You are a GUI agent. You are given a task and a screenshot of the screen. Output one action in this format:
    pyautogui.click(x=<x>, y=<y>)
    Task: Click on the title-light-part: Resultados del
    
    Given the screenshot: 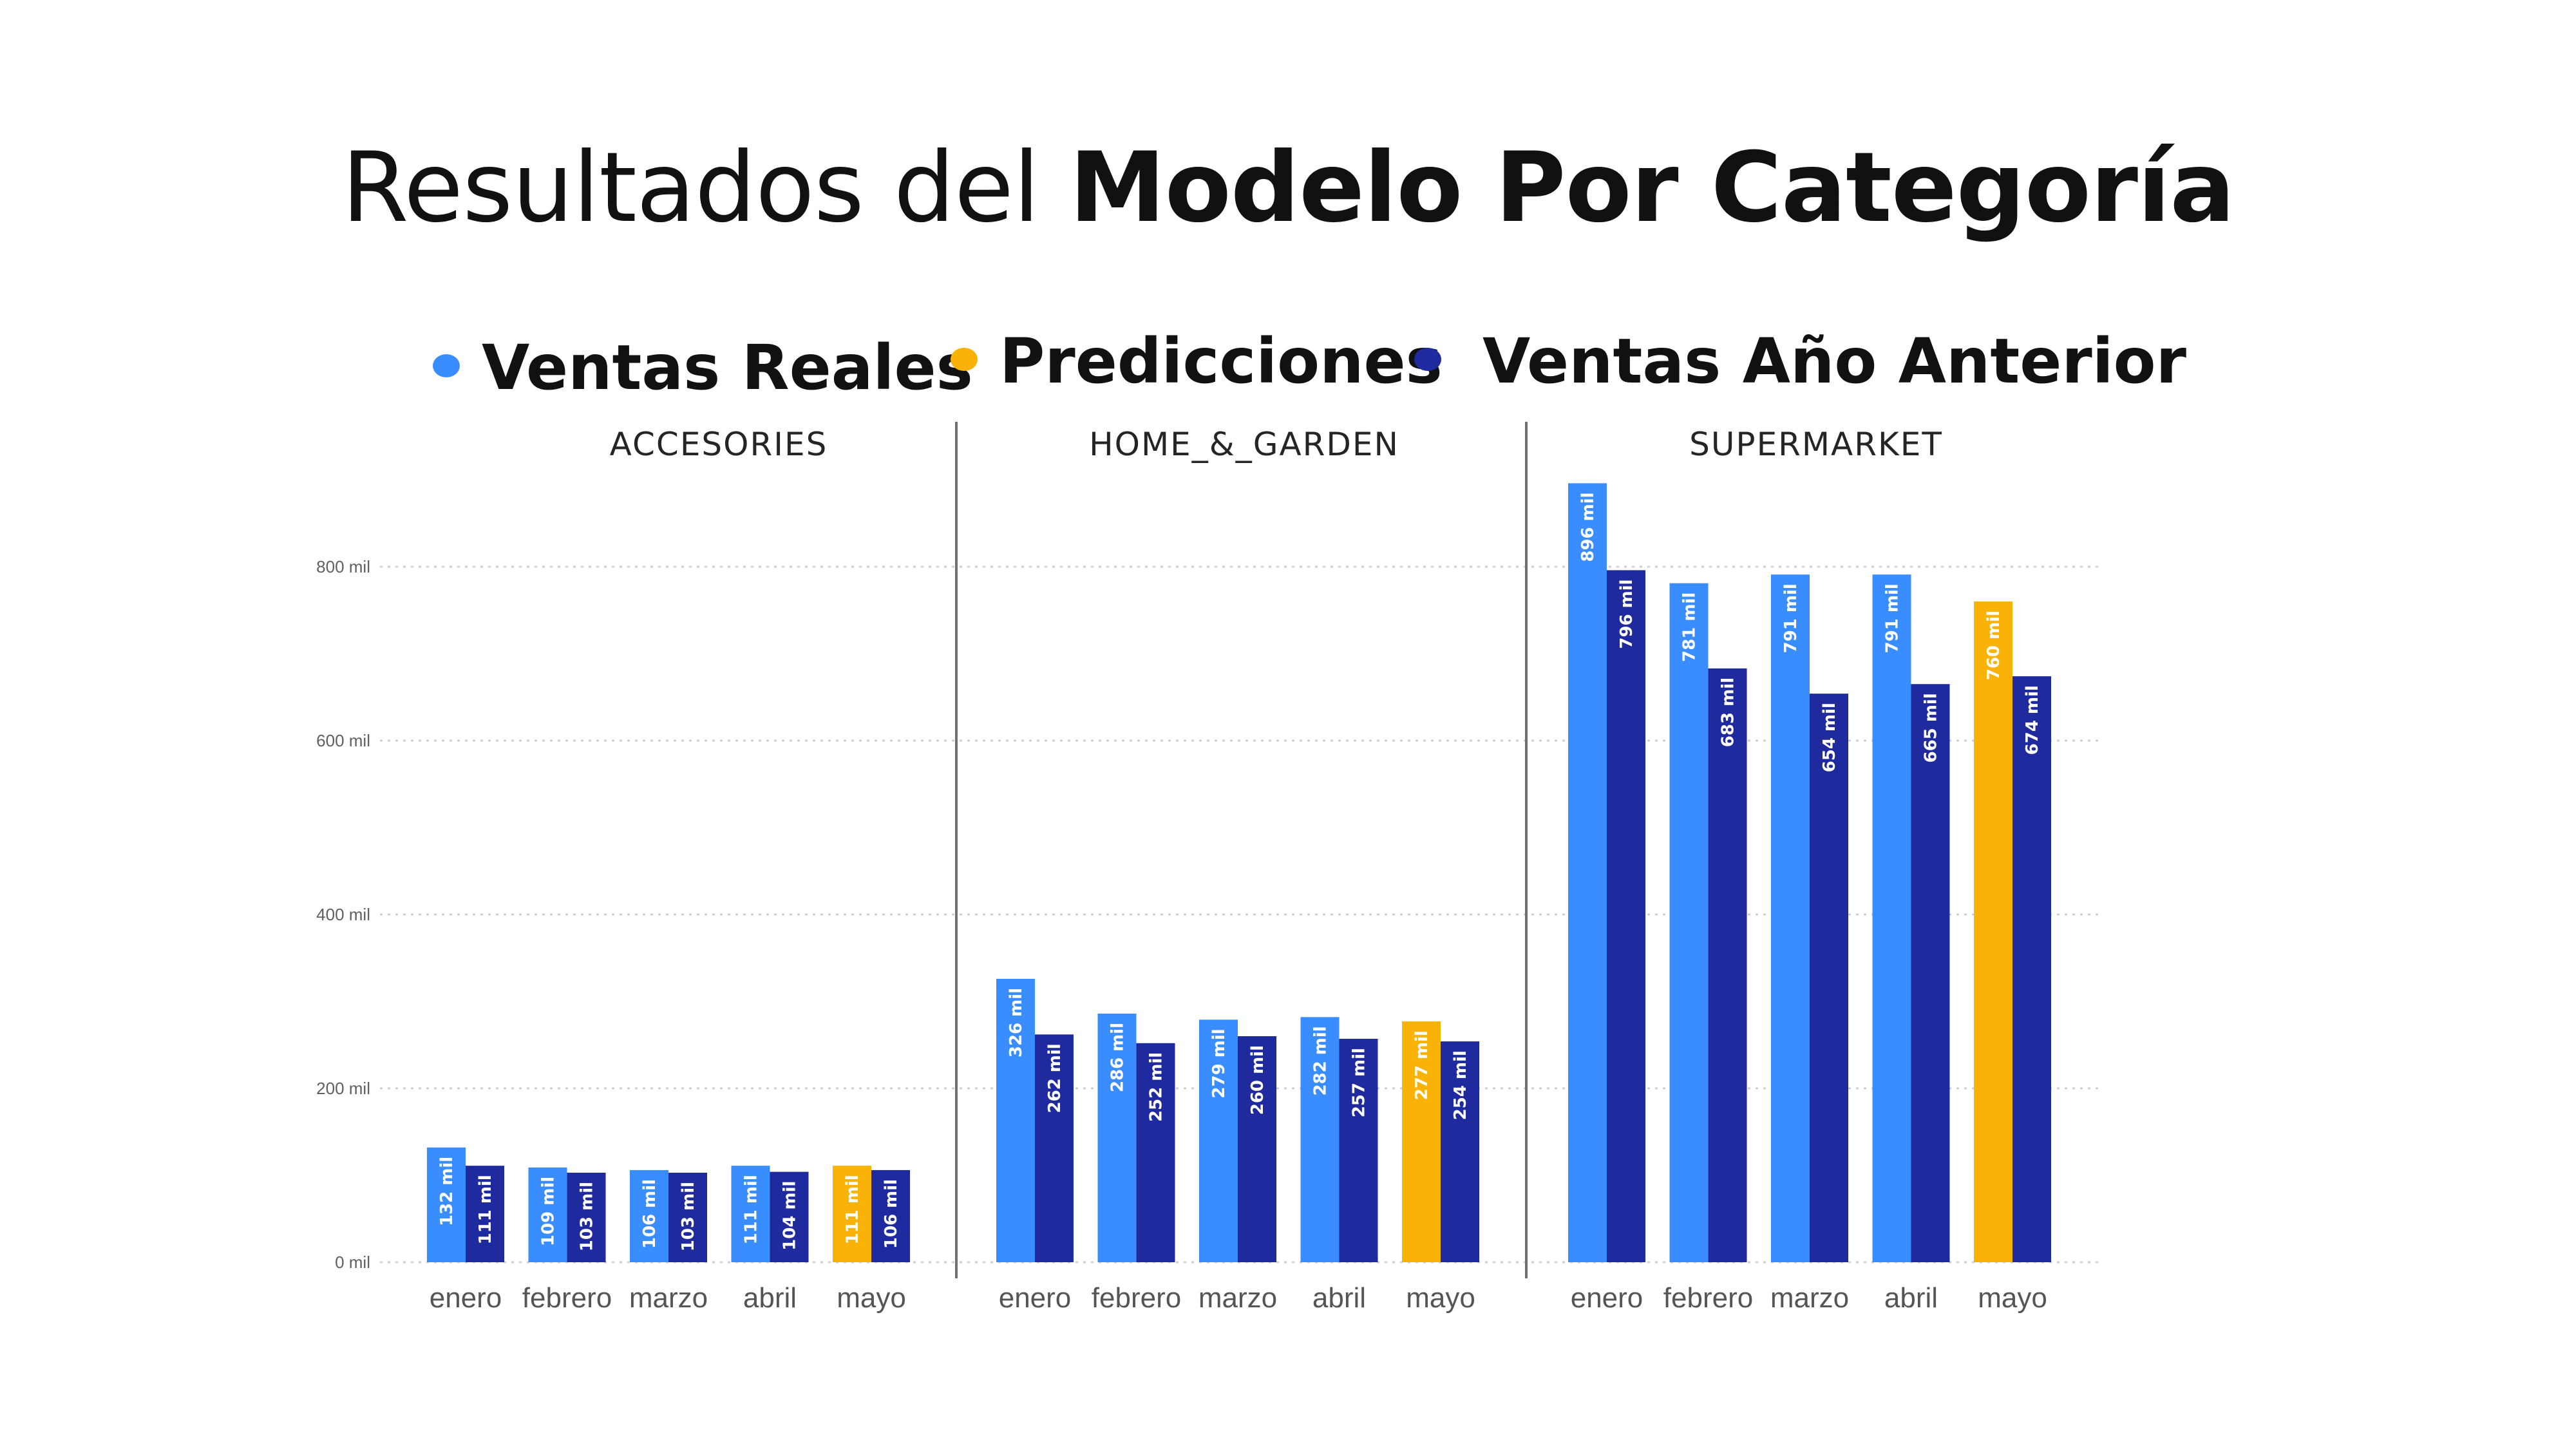 What is the action you would take?
    pyautogui.click(x=706, y=188)
    